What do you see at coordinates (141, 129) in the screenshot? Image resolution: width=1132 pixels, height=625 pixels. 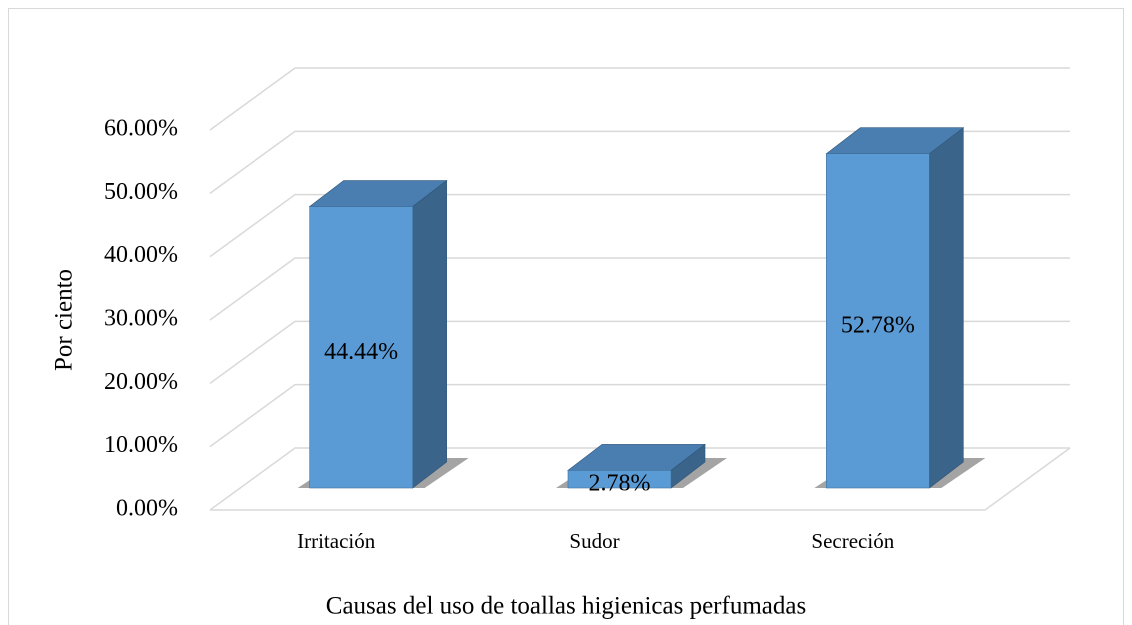 I see `y-tick-label: 60.00%` at bounding box center [141, 129].